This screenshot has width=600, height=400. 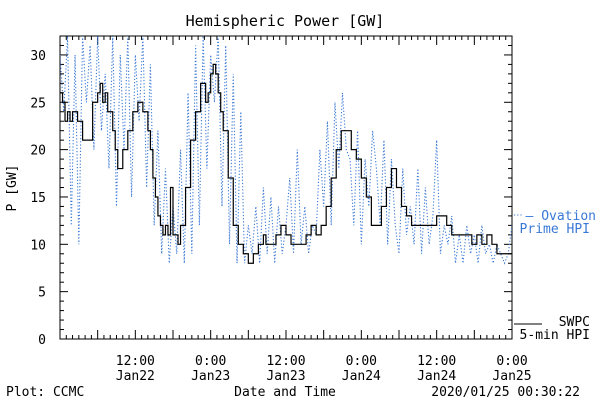 What do you see at coordinates (574, 322) in the screenshot?
I see `legend-swpc-line1: SWPC` at bounding box center [574, 322].